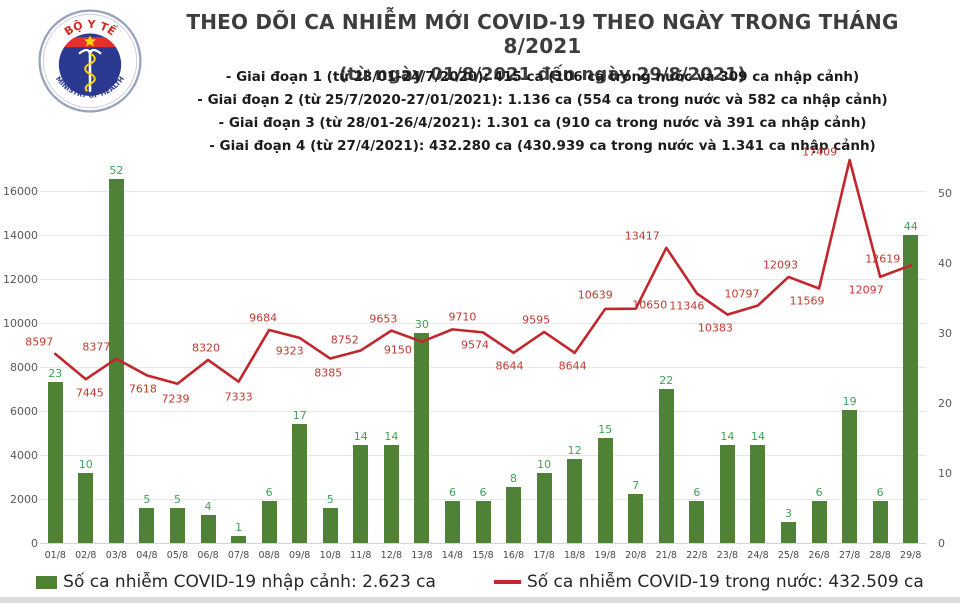 The height and width of the screenshot is (603, 960). I want to click on line-value-label: 10797, so click(742, 294).